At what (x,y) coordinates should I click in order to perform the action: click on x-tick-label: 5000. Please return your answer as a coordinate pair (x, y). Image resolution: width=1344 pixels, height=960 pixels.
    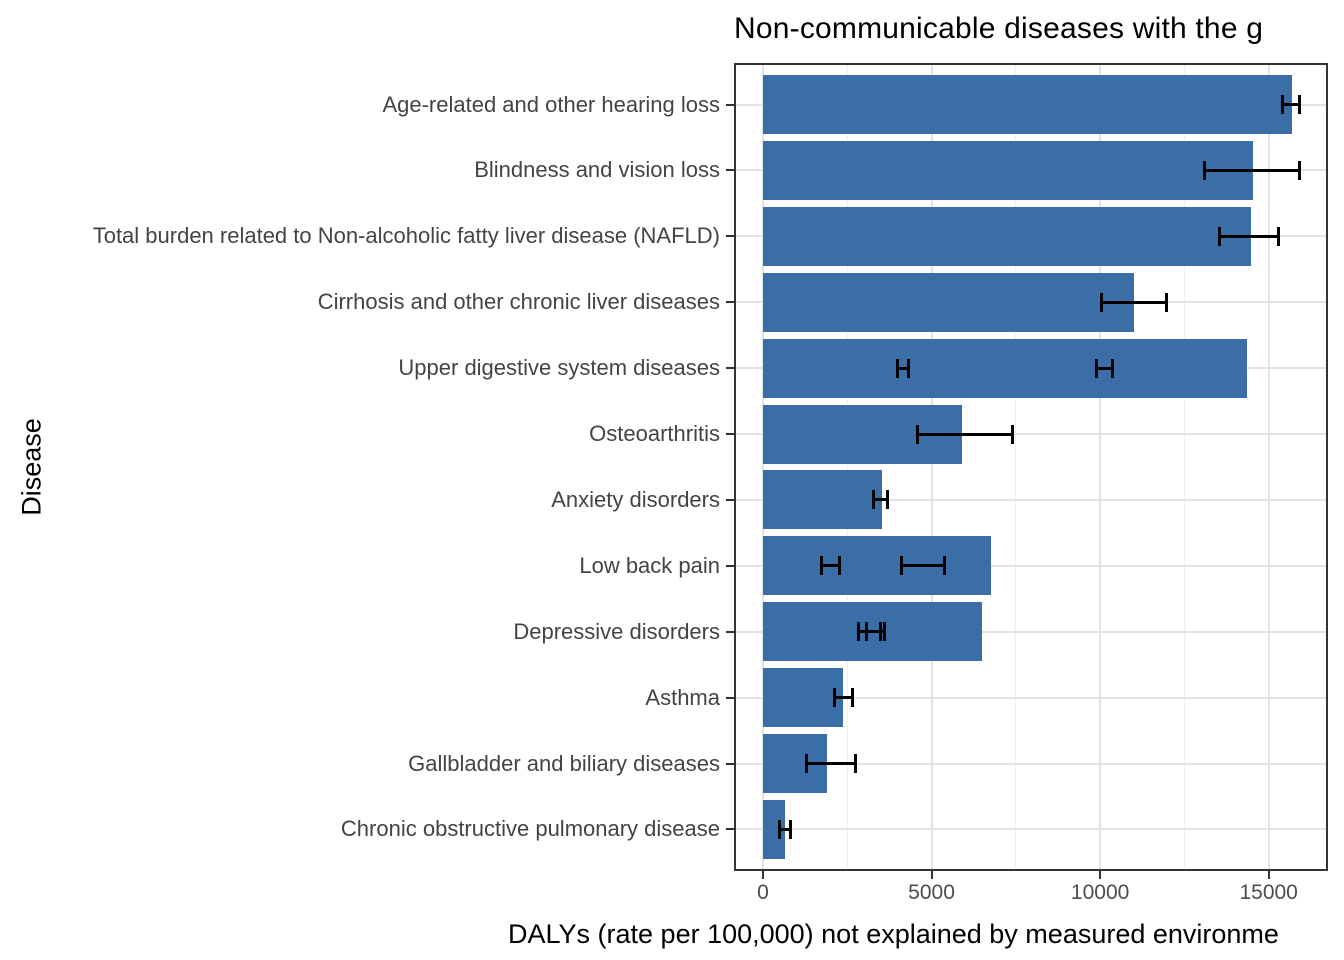
    Looking at the image, I should click on (931, 892).